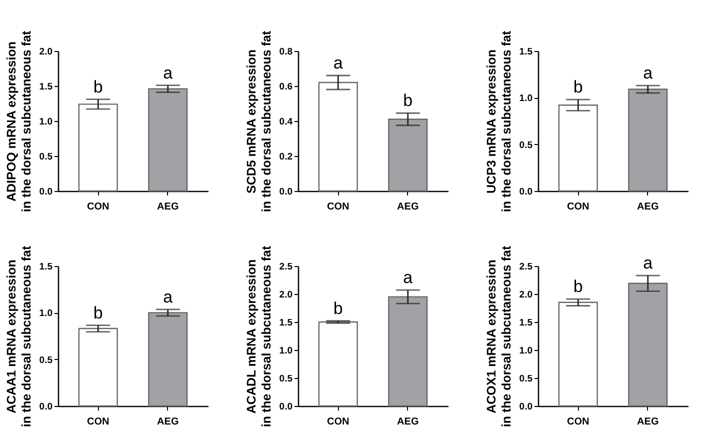 The image size is (722, 430). Describe the element at coordinates (285, 87) in the screenshot. I see `y-tick-label: 0.6` at that location.